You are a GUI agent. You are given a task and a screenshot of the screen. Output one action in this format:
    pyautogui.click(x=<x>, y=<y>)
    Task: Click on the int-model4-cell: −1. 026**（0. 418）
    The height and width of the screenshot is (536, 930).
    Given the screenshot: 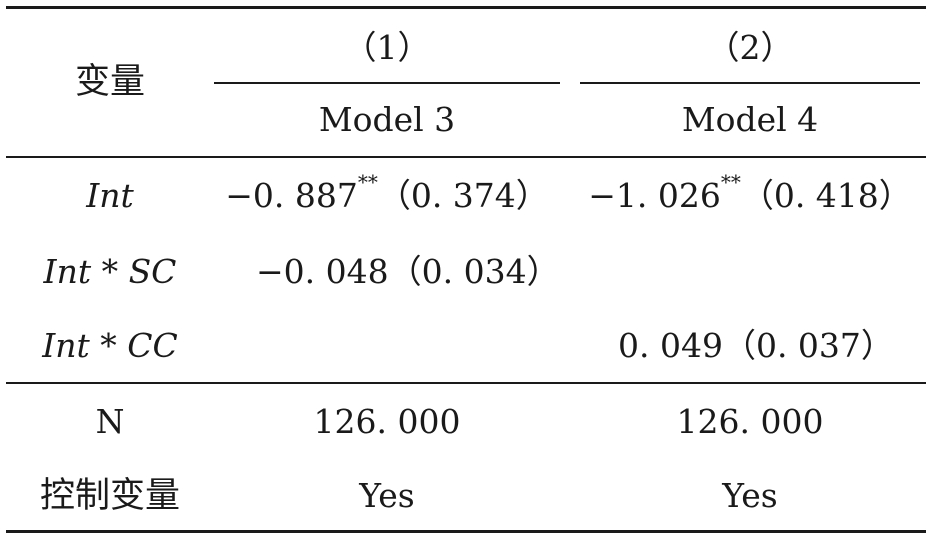 What is the action you would take?
    pyautogui.click(x=750, y=194)
    